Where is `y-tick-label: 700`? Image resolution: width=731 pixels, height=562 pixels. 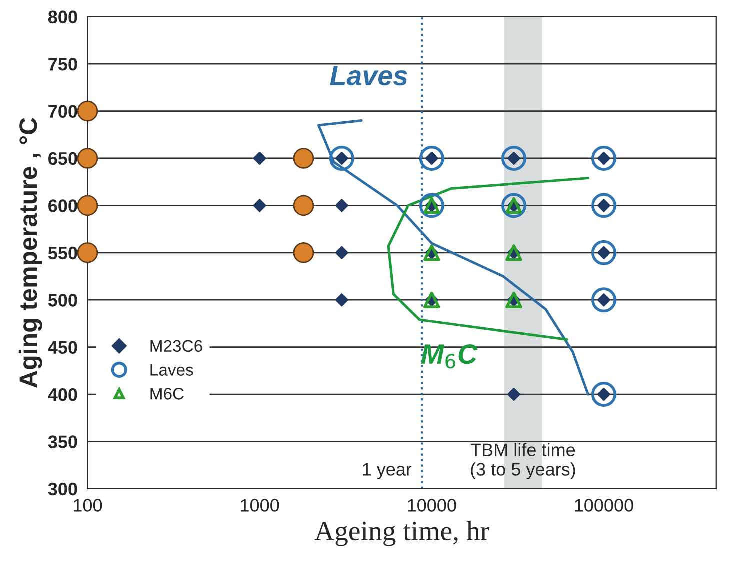 y-tick-label: 700 is located at coordinates (63, 111).